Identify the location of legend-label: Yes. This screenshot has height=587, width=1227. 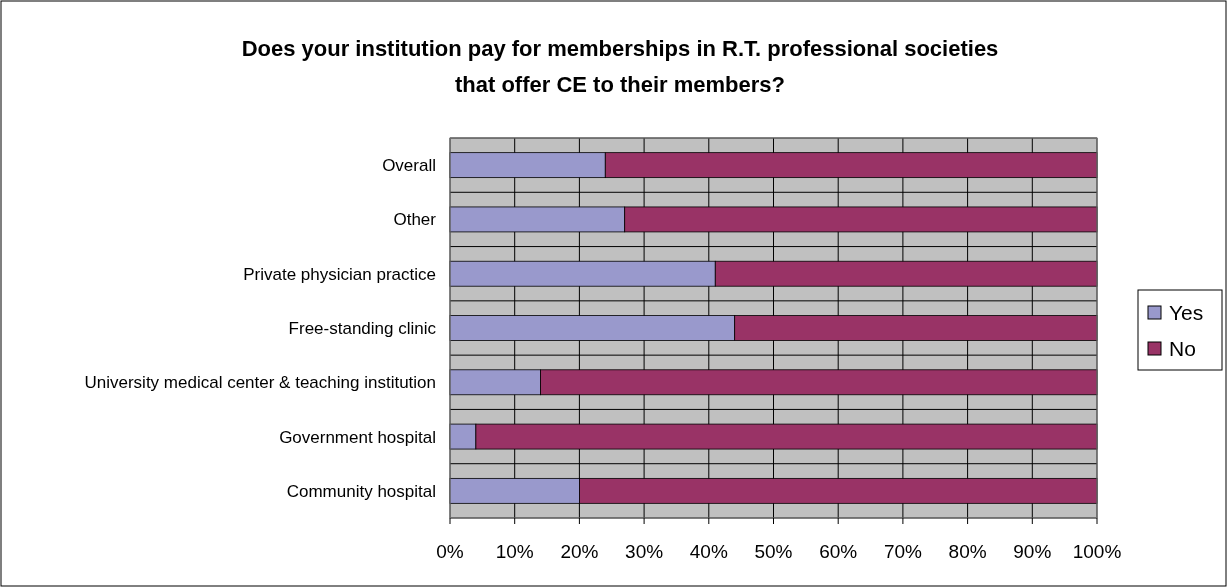
(1186, 312).